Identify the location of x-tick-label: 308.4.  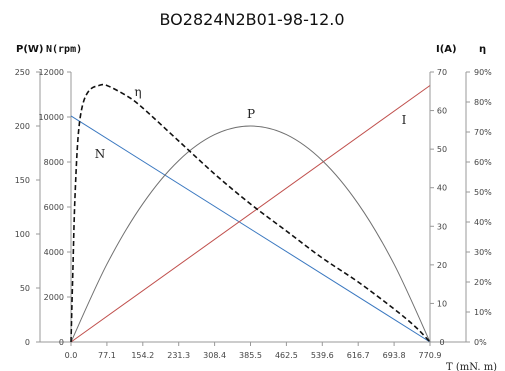
(214, 355).